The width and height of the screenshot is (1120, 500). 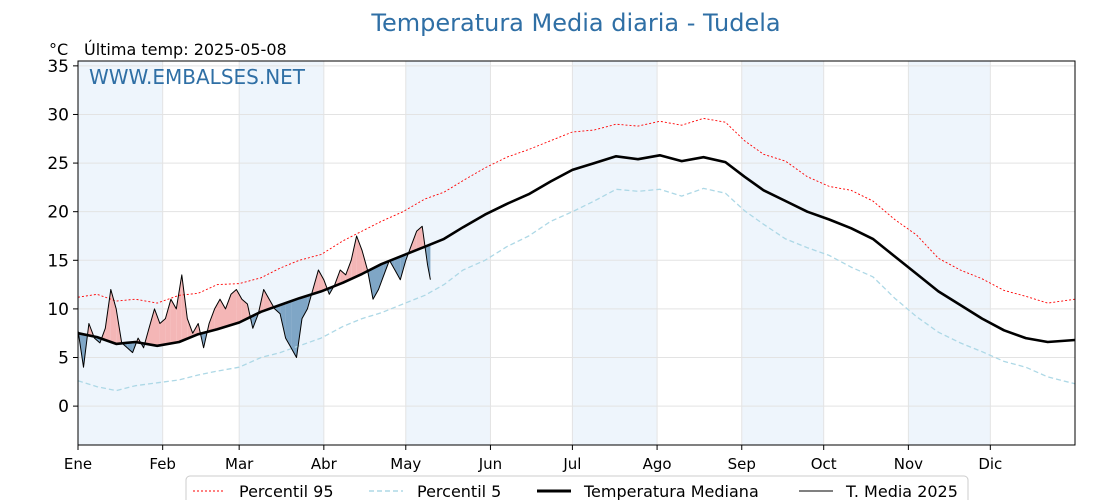 What do you see at coordinates (63, 407) in the screenshot?
I see `y-tick-label: 0` at bounding box center [63, 407].